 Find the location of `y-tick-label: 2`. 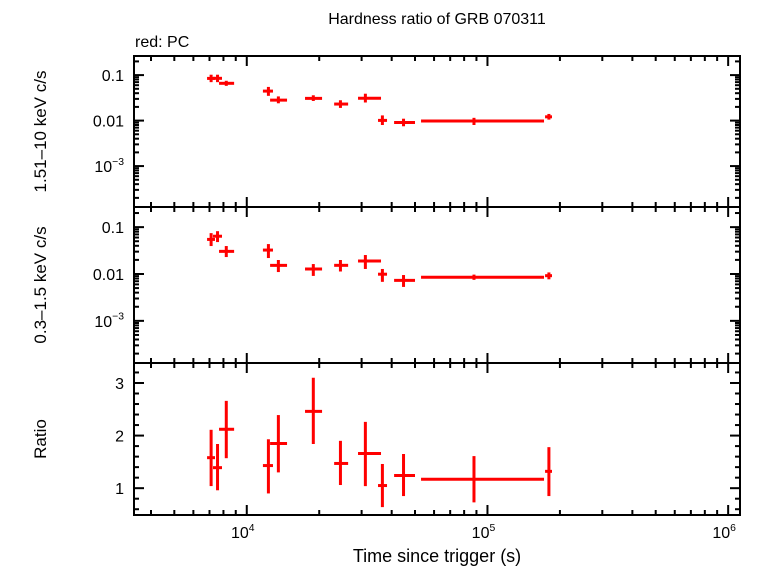

y-tick-label: 2 is located at coordinates (119, 437).